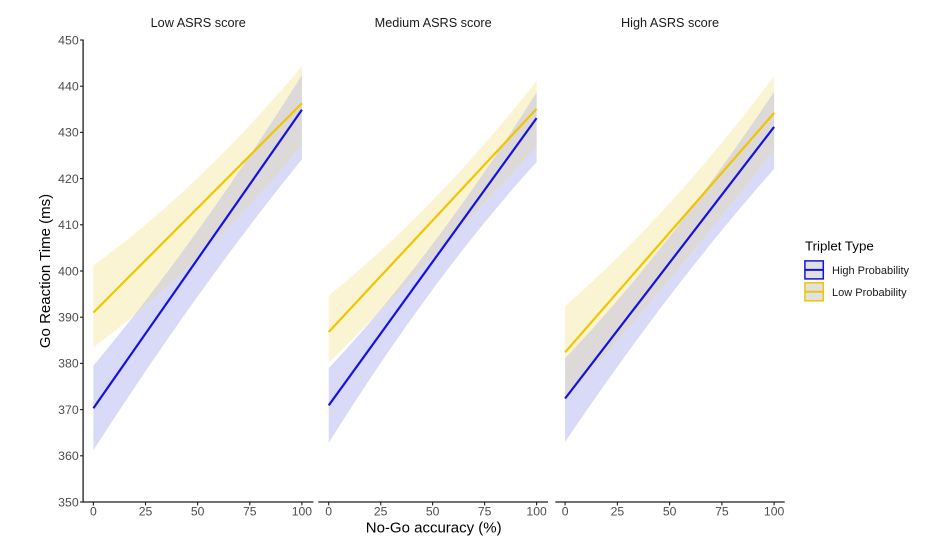 This screenshot has height=555, width=933. Describe the element at coordinates (68, 502) in the screenshot. I see `svg-text: 350` at that location.